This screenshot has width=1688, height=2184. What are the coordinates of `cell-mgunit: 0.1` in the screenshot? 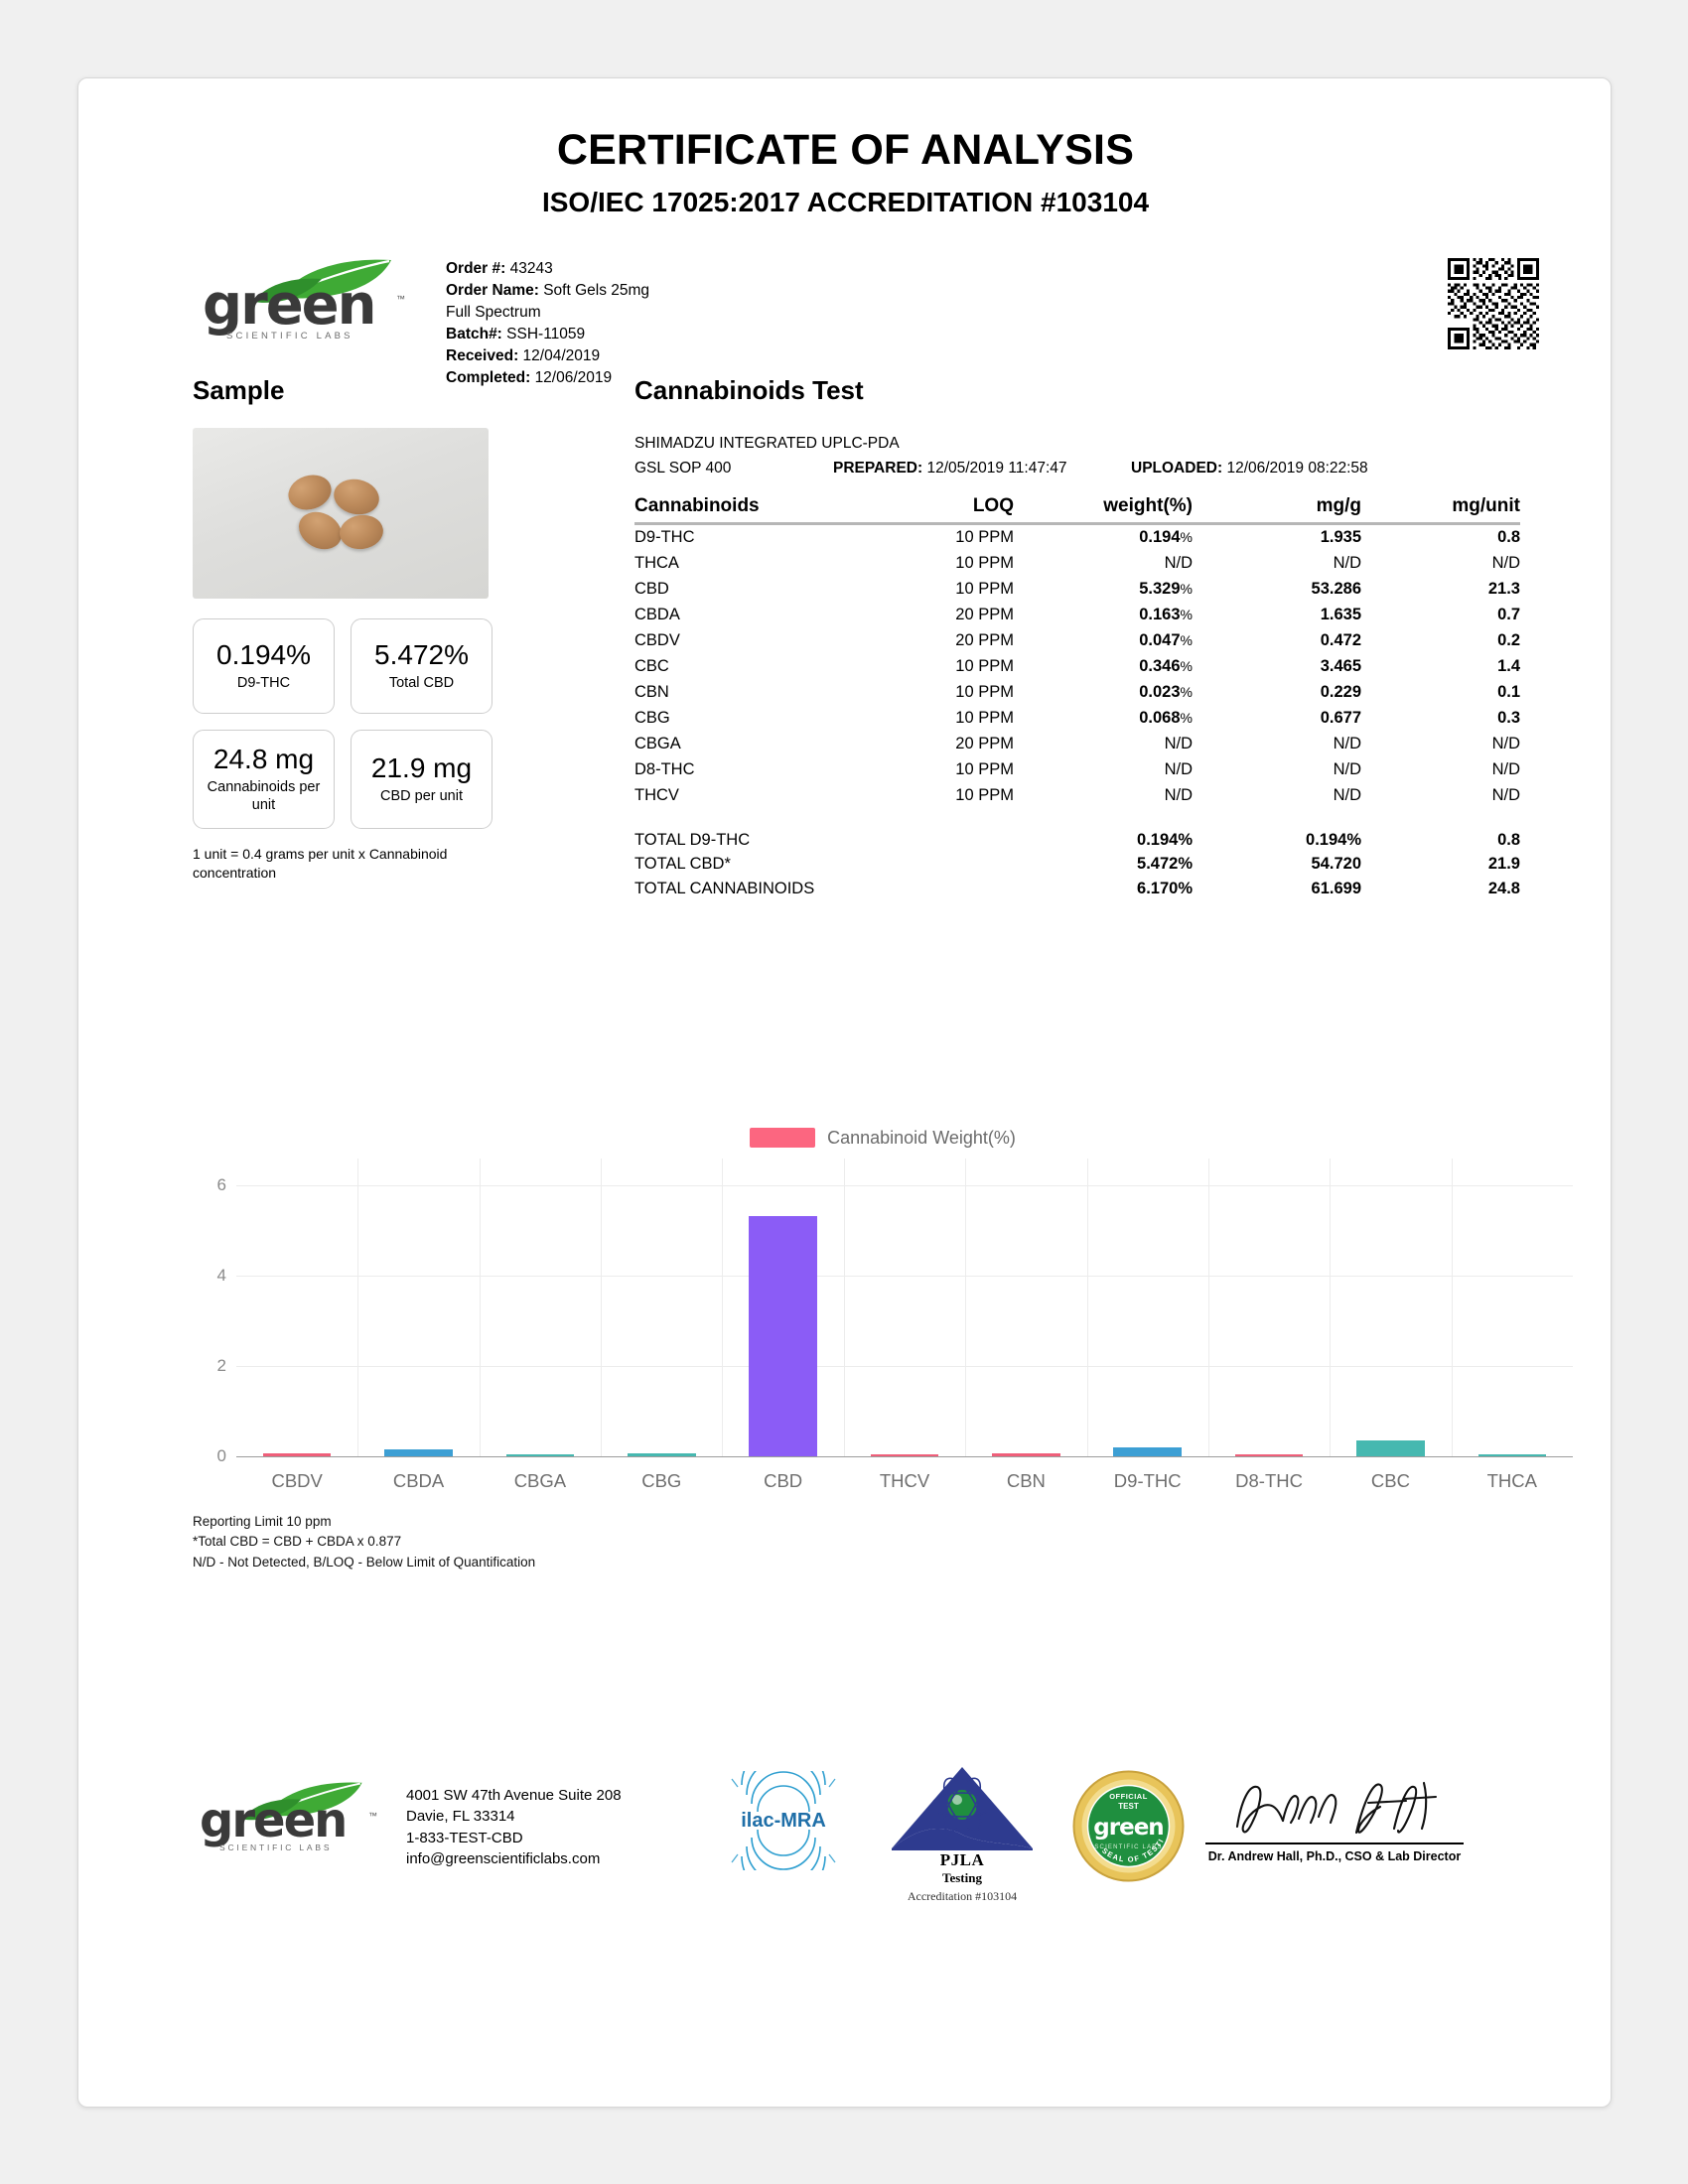 It's located at (1508, 692).